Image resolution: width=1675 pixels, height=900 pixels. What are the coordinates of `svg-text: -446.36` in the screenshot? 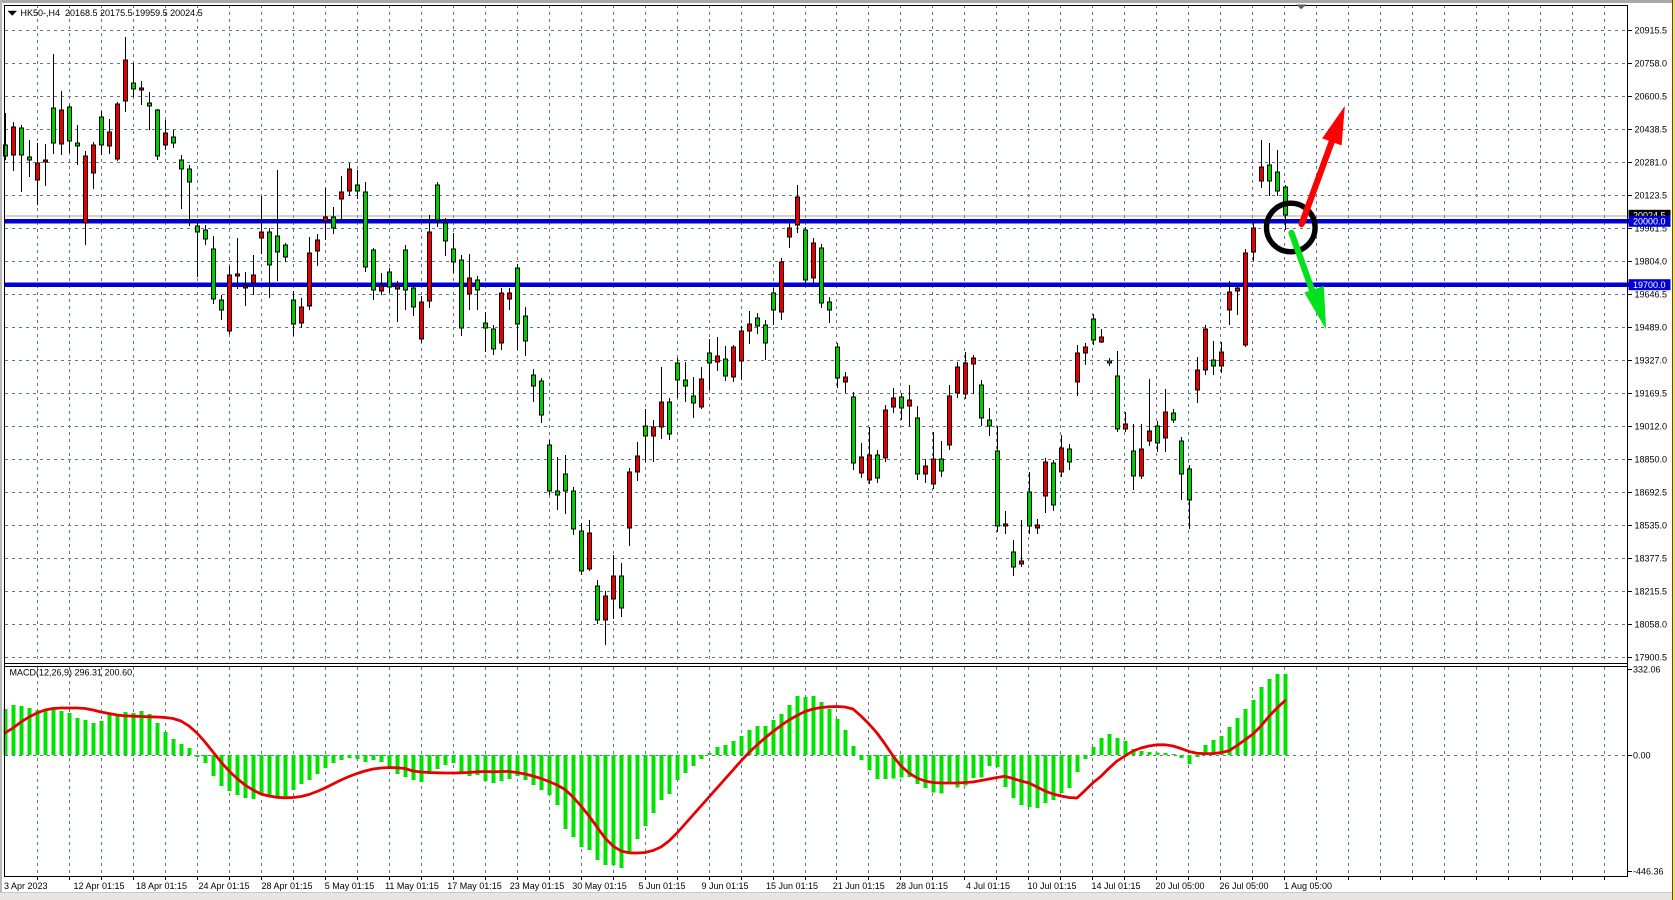 It's located at (1648, 872).